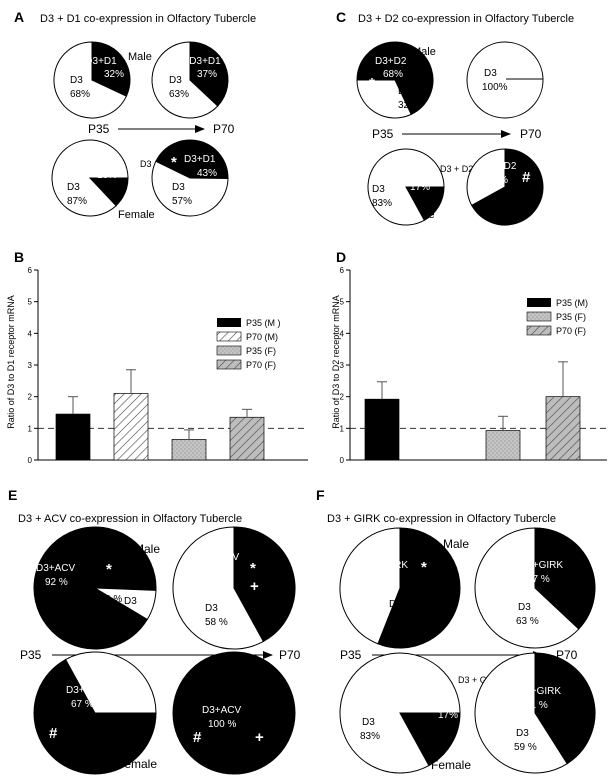 The width and height of the screenshot is (612, 779). I want to click on slice-label-c-p70-male-d3-value: 100%, so click(495, 87).